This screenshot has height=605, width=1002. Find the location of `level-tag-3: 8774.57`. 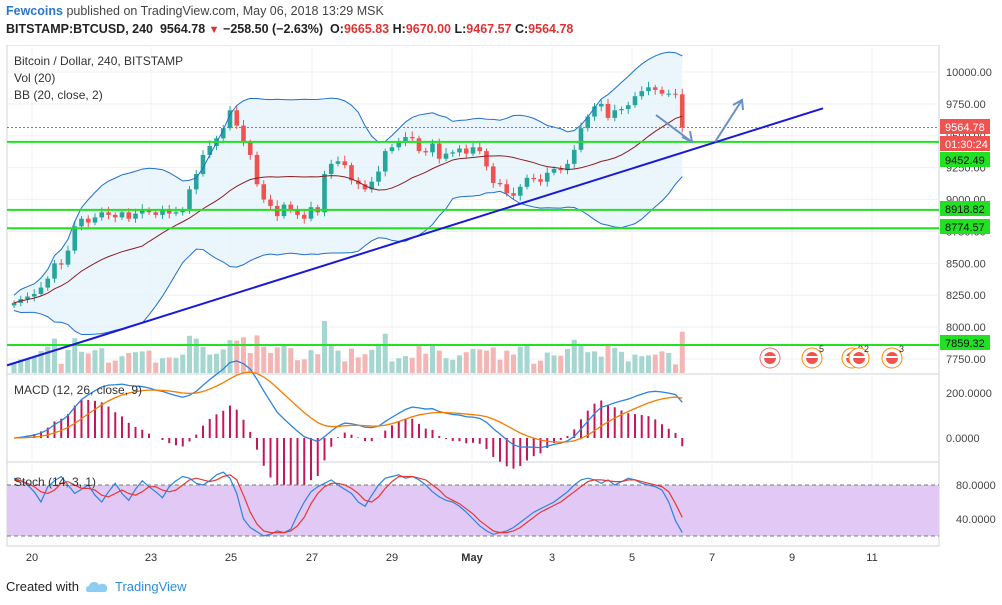

level-tag-3: 8774.57 is located at coordinates (965, 226).